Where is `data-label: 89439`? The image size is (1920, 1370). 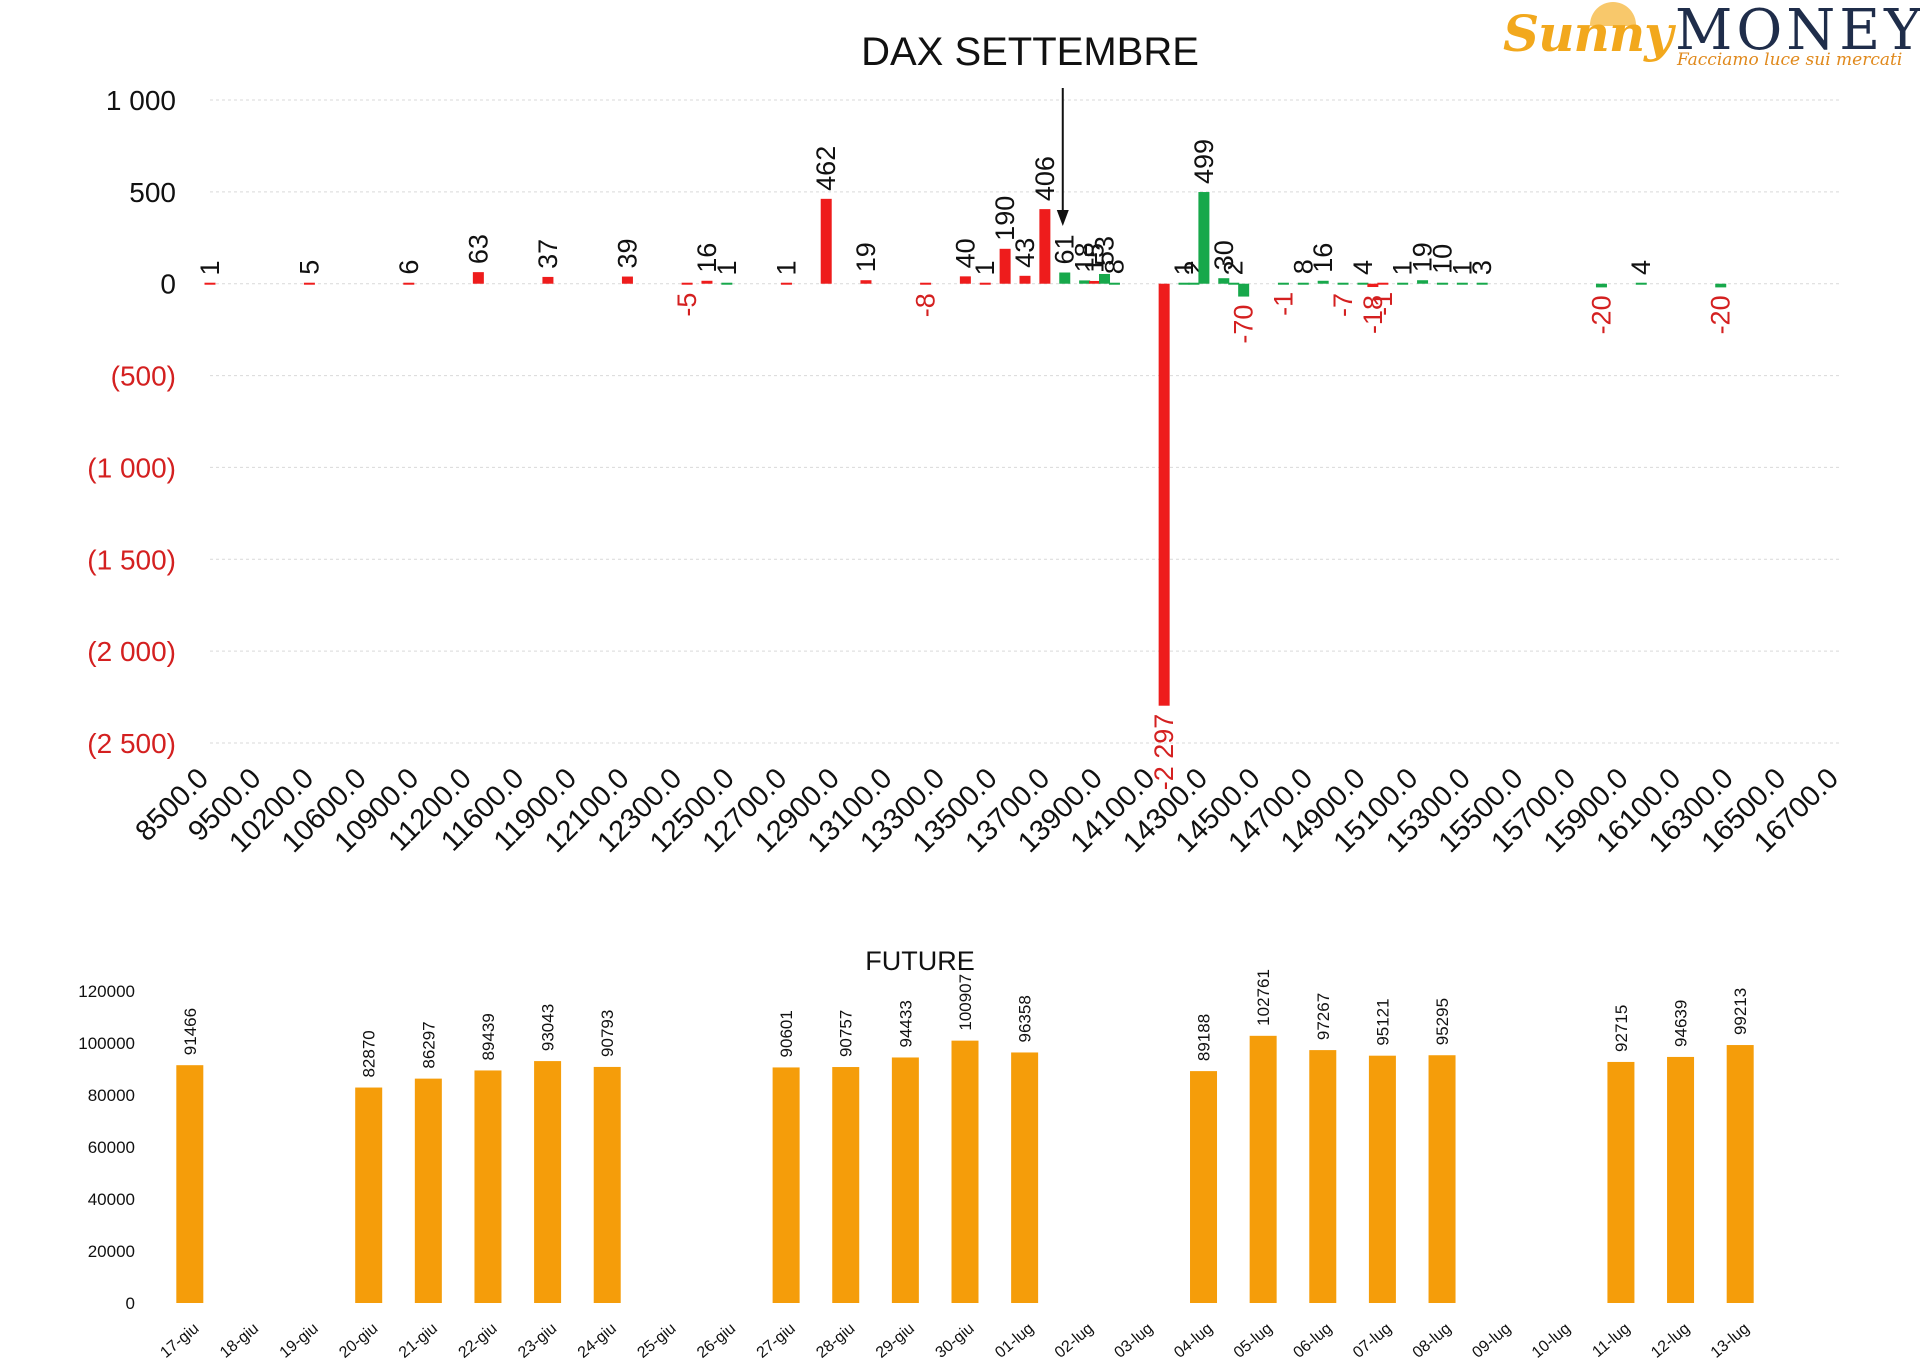
data-label: 89439 is located at coordinates (488, 1036).